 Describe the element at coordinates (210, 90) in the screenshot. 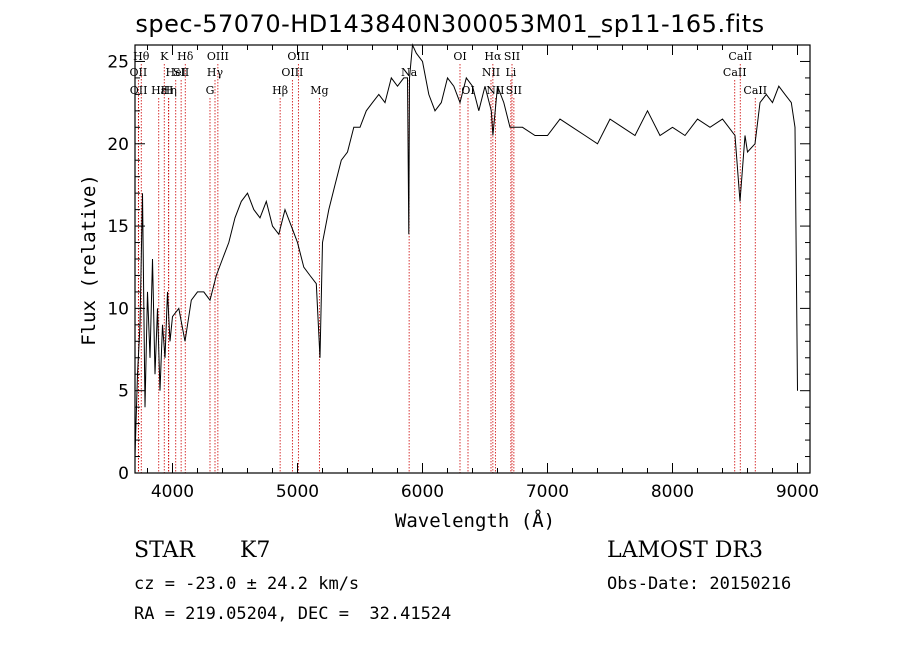

I see `line-marker-label: G` at that location.